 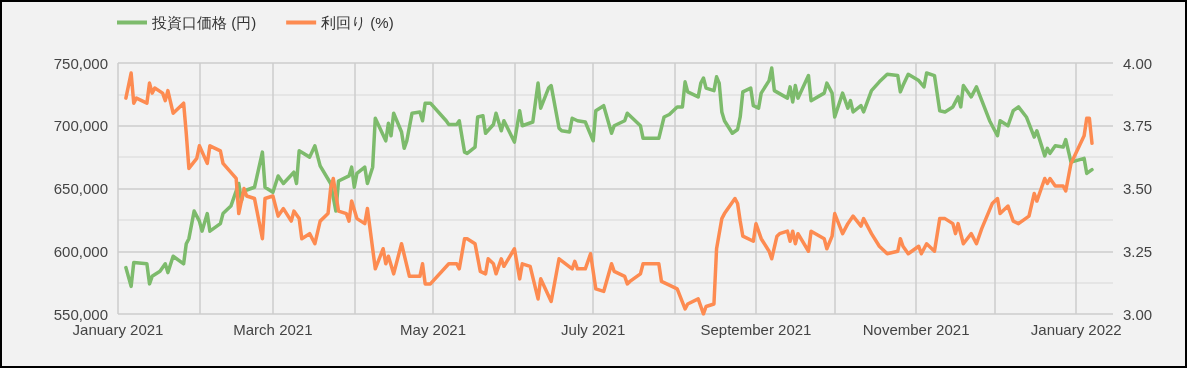 I want to click on x-tick-label: January 2021, so click(x=118, y=329).